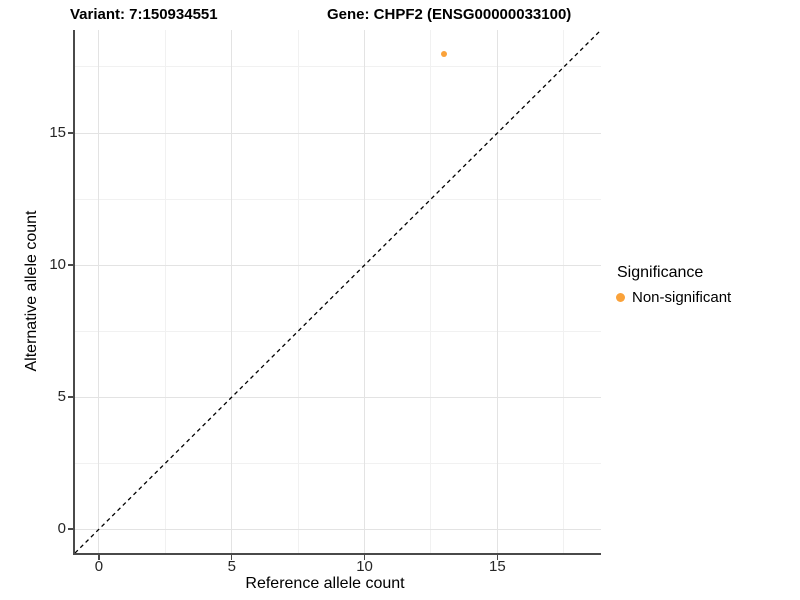 The height and width of the screenshot is (600, 800). Describe the element at coordinates (364, 566) in the screenshot. I see `x-tick-label: 10` at that location.